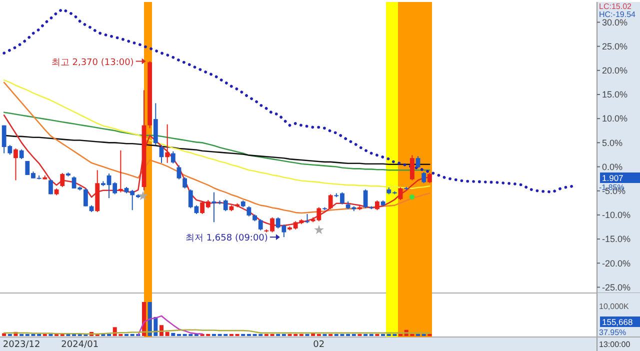  I want to click on text: 37.95%, so click(612, 332).